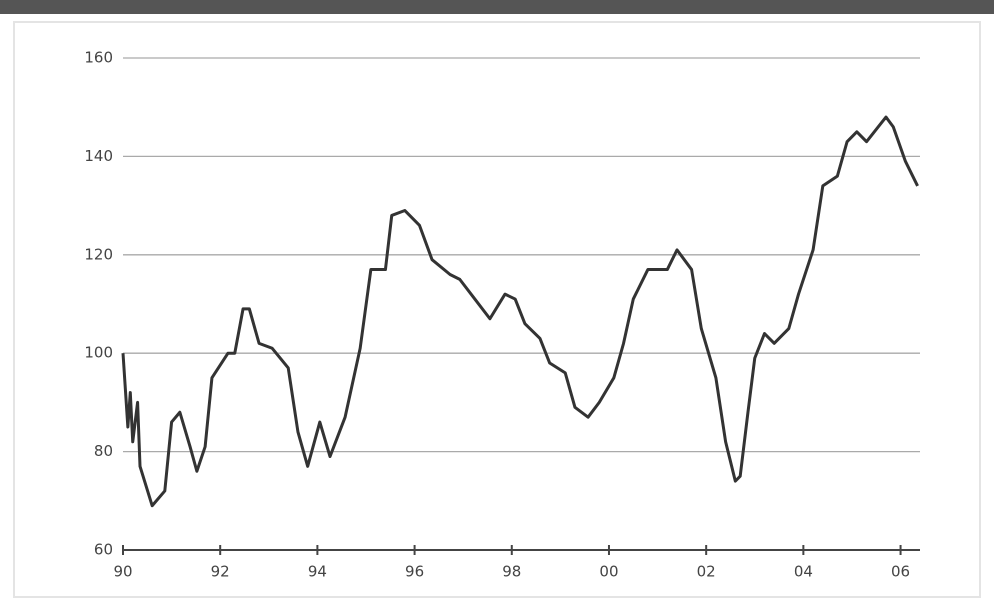  What do you see at coordinates (98, 156) in the screenshot?
I see `y-tick-label: 140` at bounding box center [98, 156].